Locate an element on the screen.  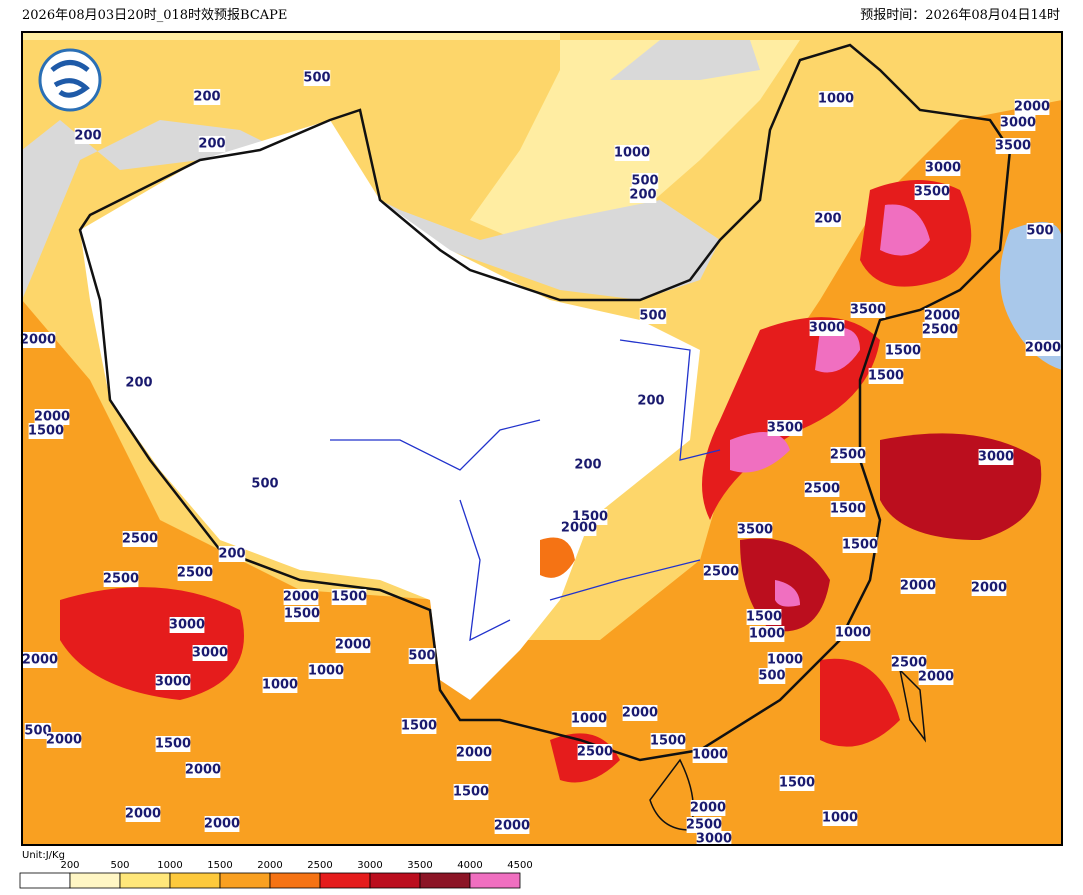
rivers is located at coordinates (525, 490).